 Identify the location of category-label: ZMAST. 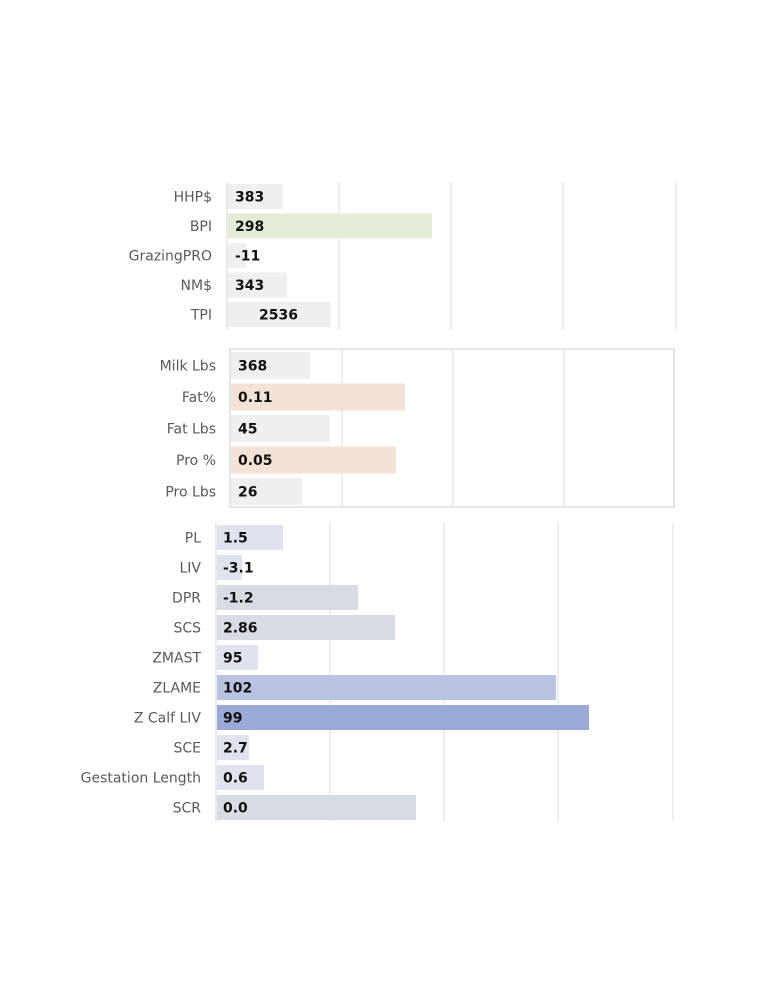
(176, 659).